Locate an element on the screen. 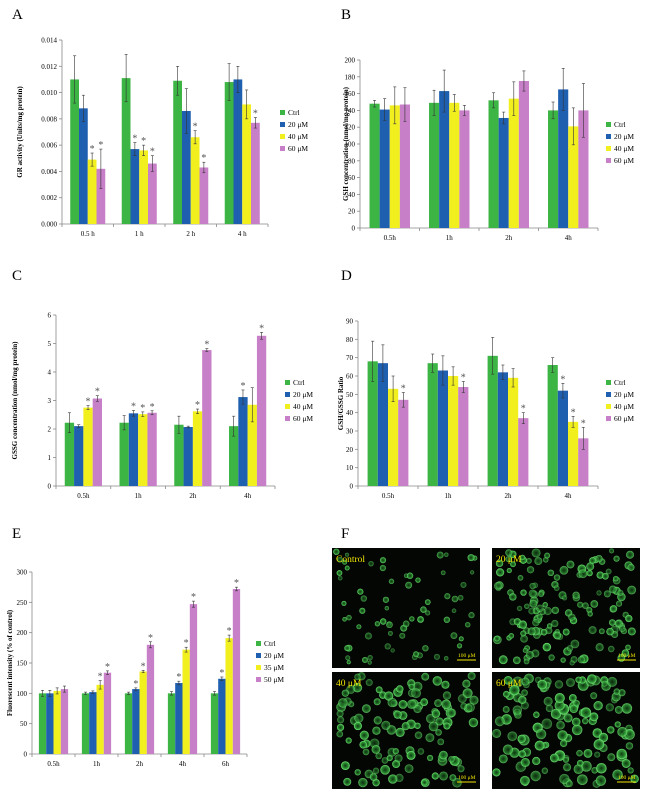 This screenshot has height=793, width=650. x-tick-label: 2h is located at coordinates (193, 496).